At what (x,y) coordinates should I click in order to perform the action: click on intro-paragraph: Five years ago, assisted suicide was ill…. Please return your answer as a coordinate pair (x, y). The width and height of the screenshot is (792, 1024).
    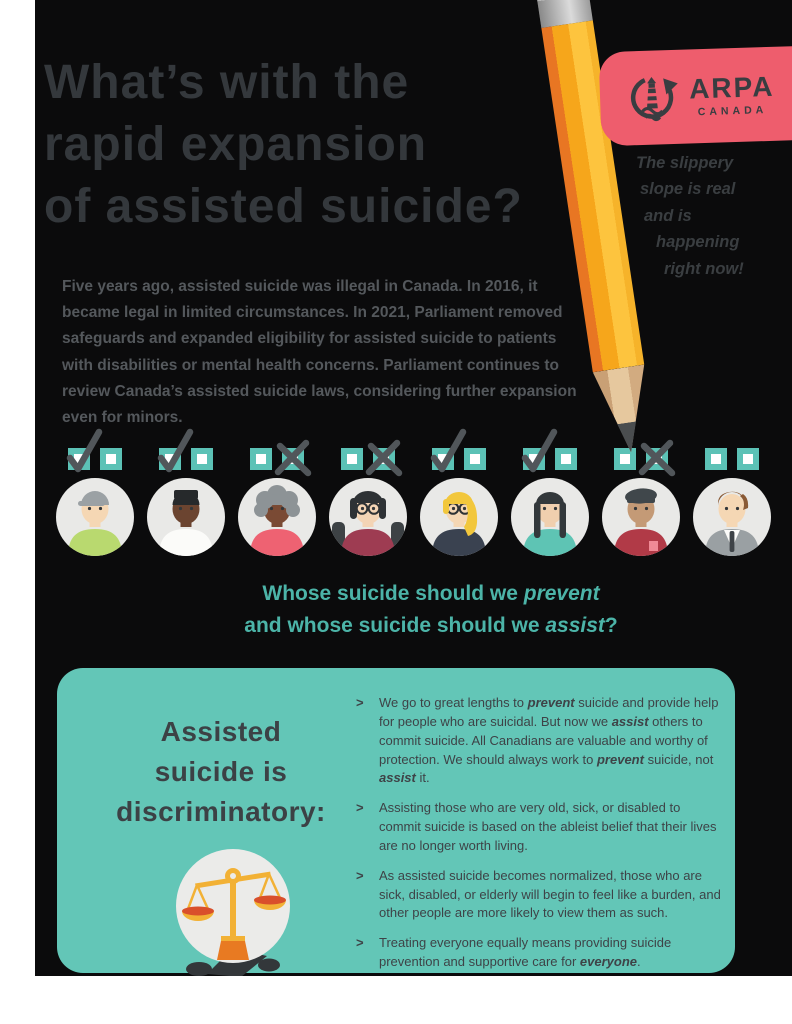
    Looking at the image, I should click on (319, 352).